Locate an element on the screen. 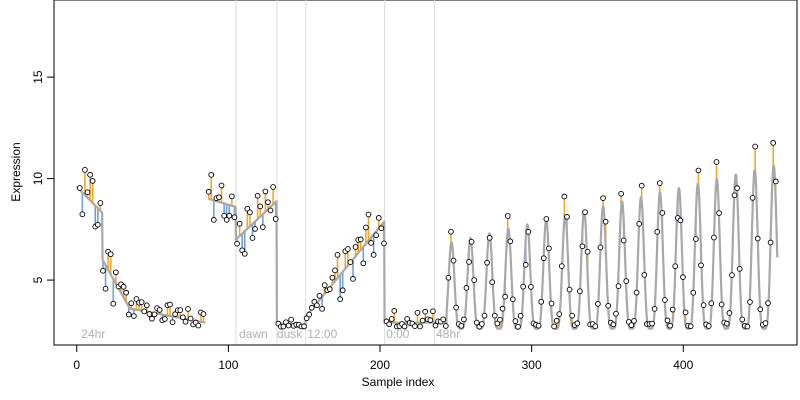 Image resolution: width=800 pixels, height=400 pixels. condition-label: 24hr is located at coordinates (93, 334).